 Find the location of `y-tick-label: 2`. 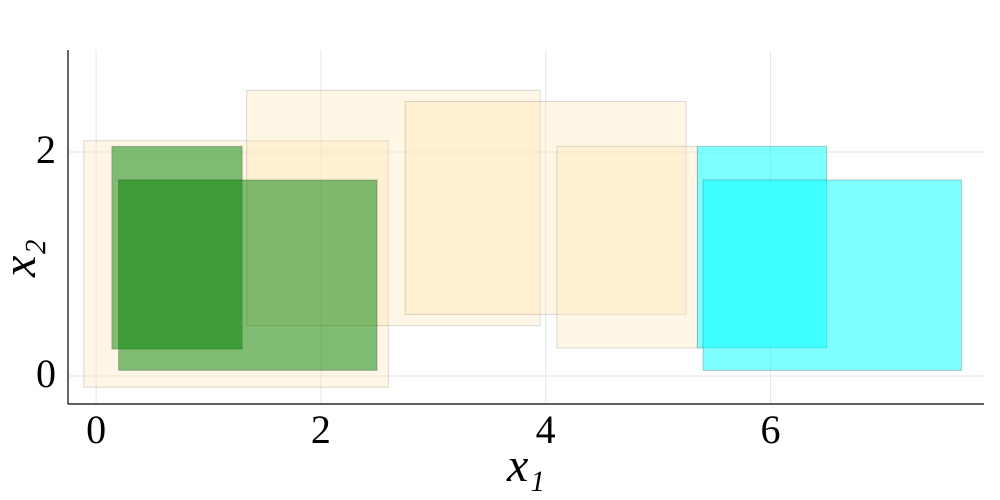

y-tick-label: 2 is located at coordinates (46, 149).